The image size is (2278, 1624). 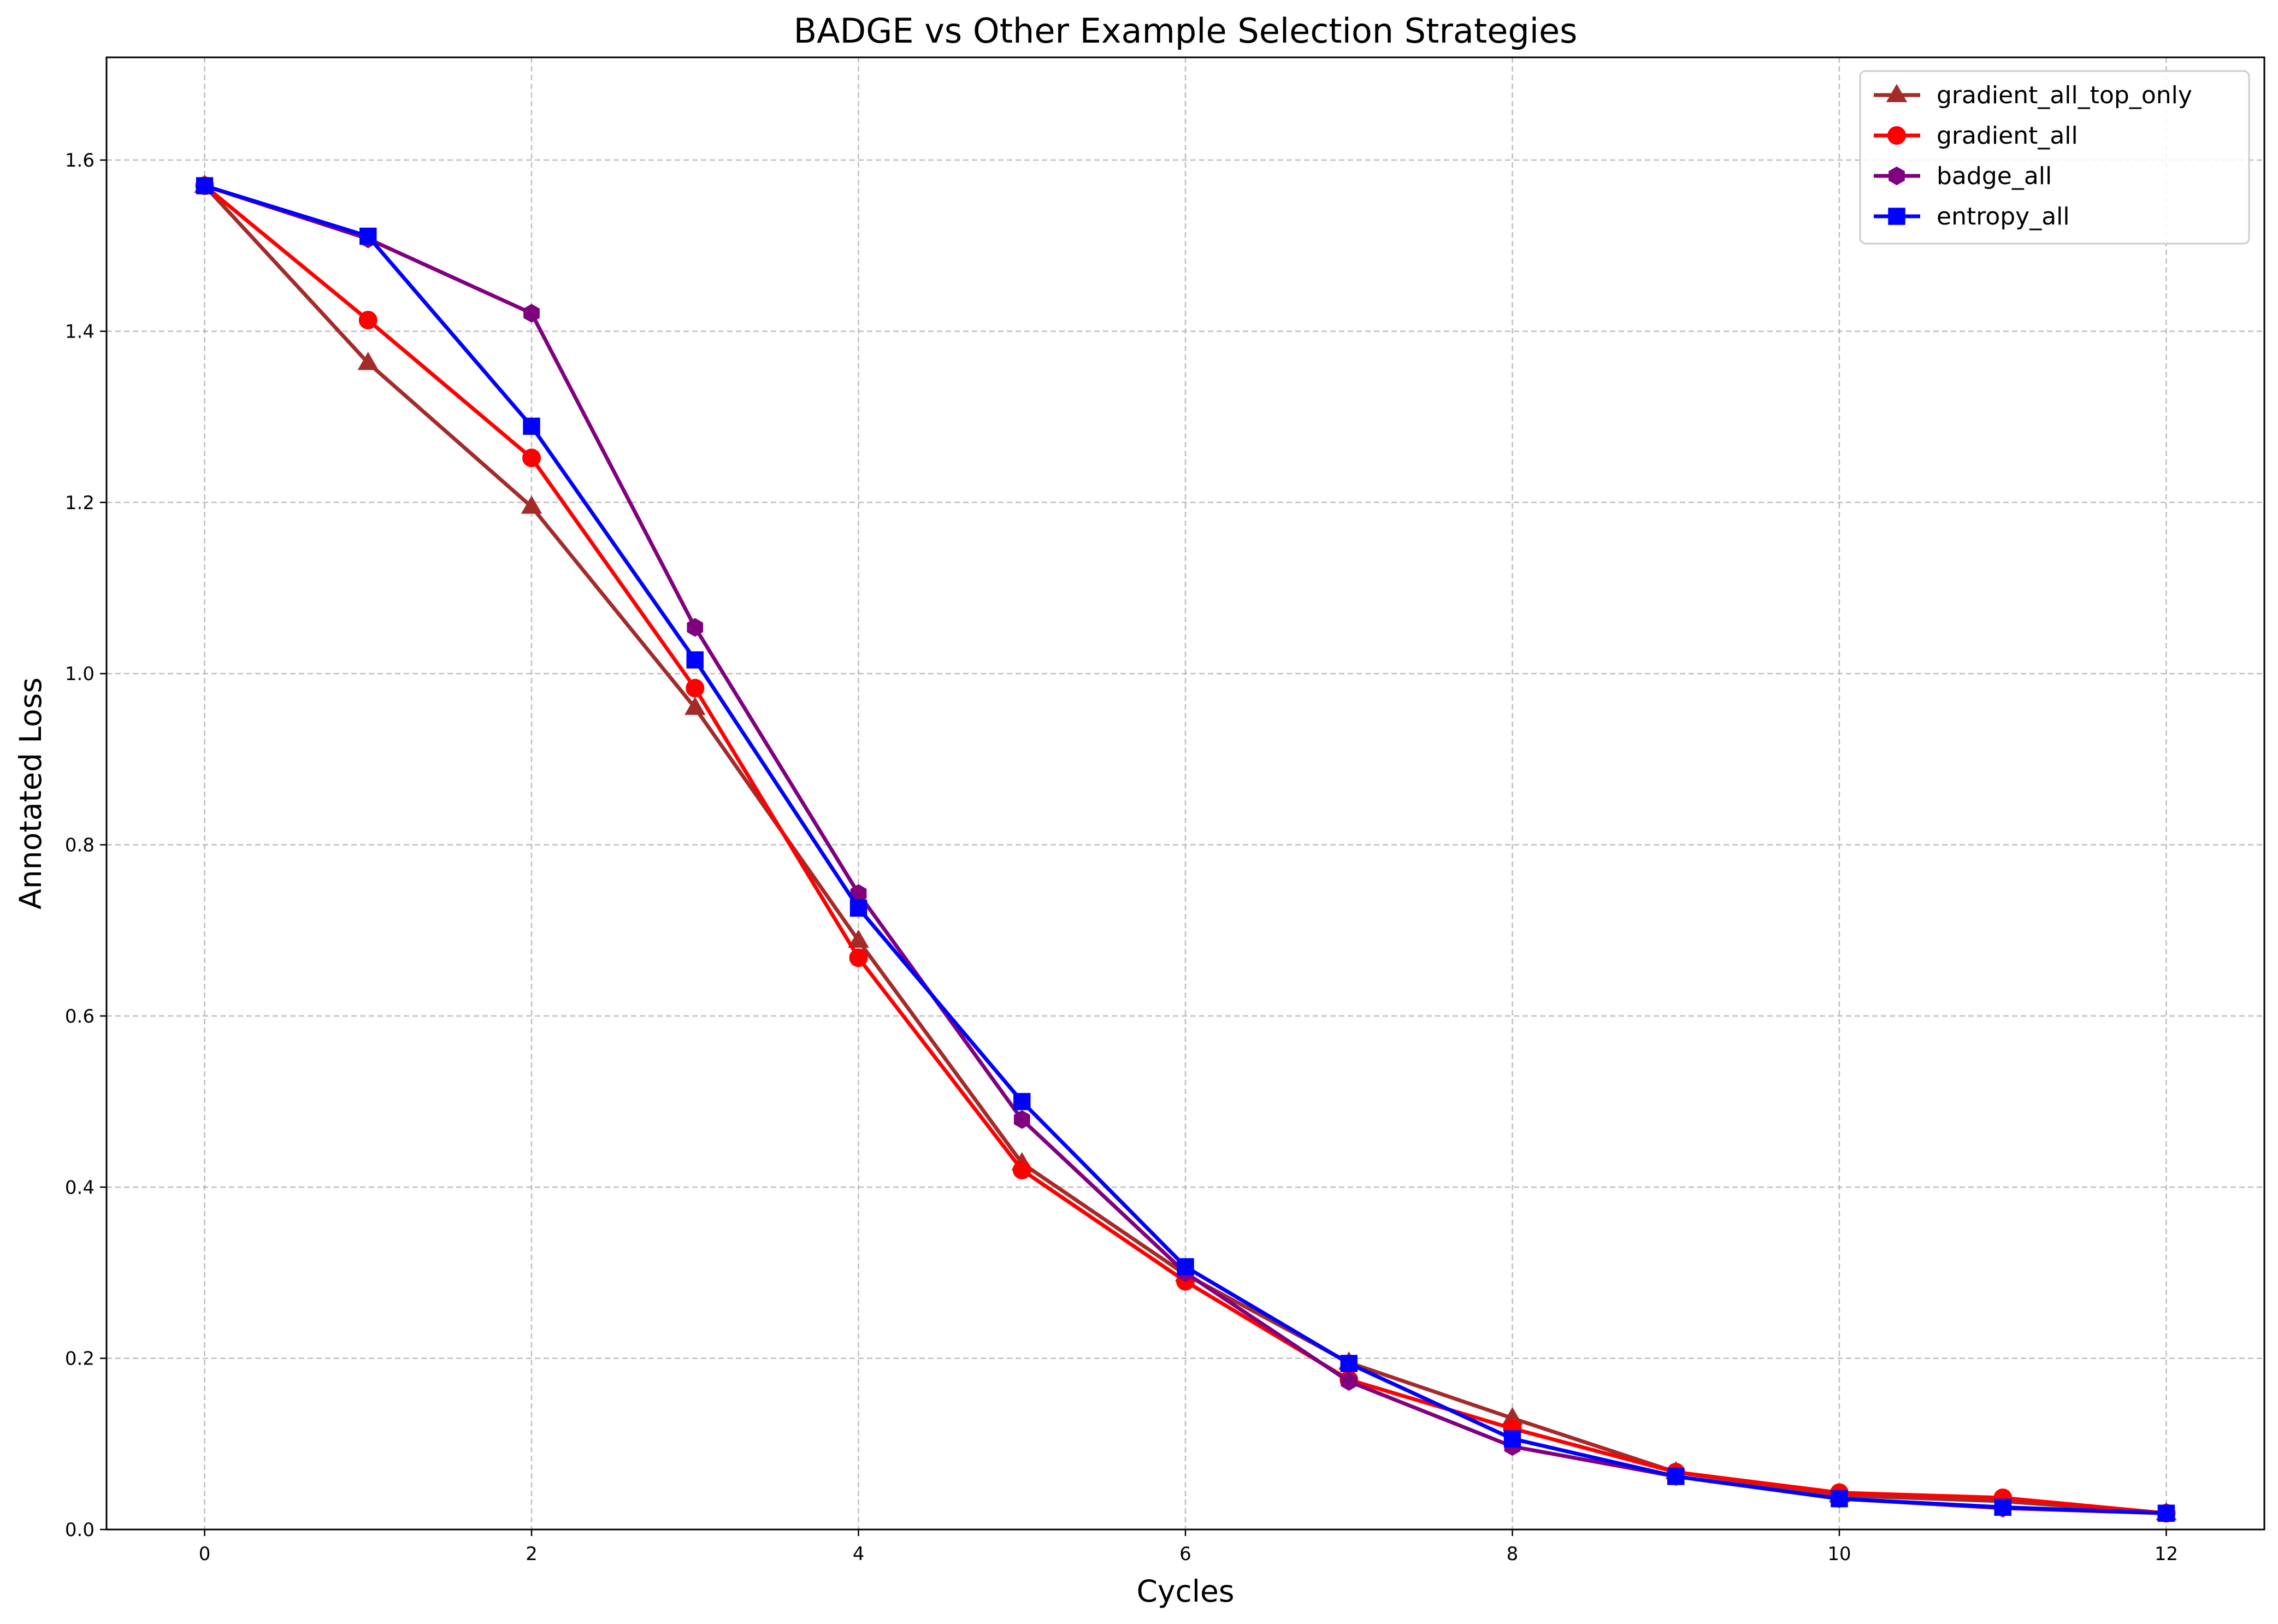 I want to click on legend-box, so click(x=2054, y=157).